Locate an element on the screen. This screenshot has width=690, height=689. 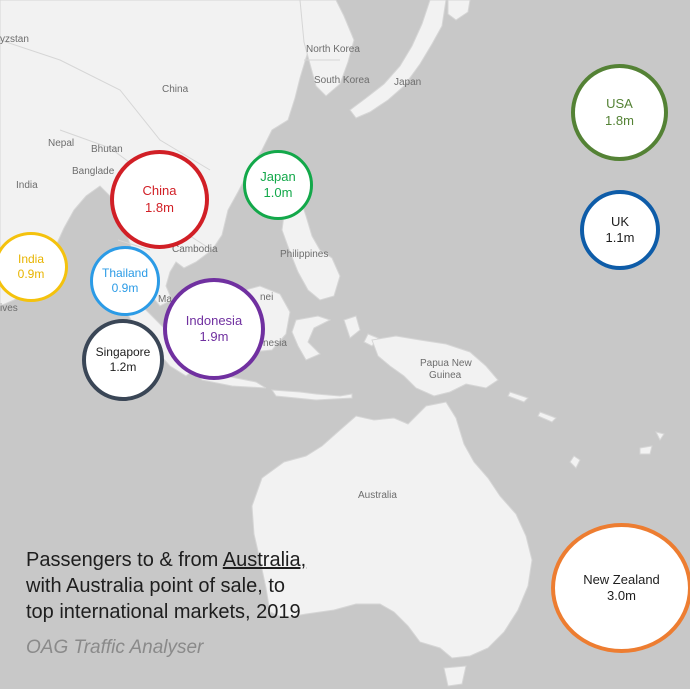
map-label-australia: Australia is located at coordinates (377, 495).